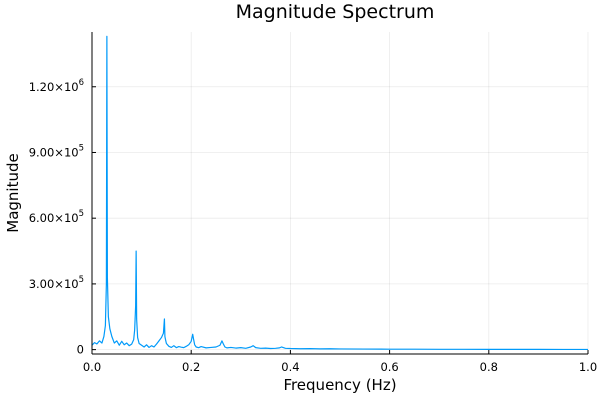  Describe the element at coordinates (335, 12) in the screenshot. I see `chart-title: Magnitude Spectrum` at that location.